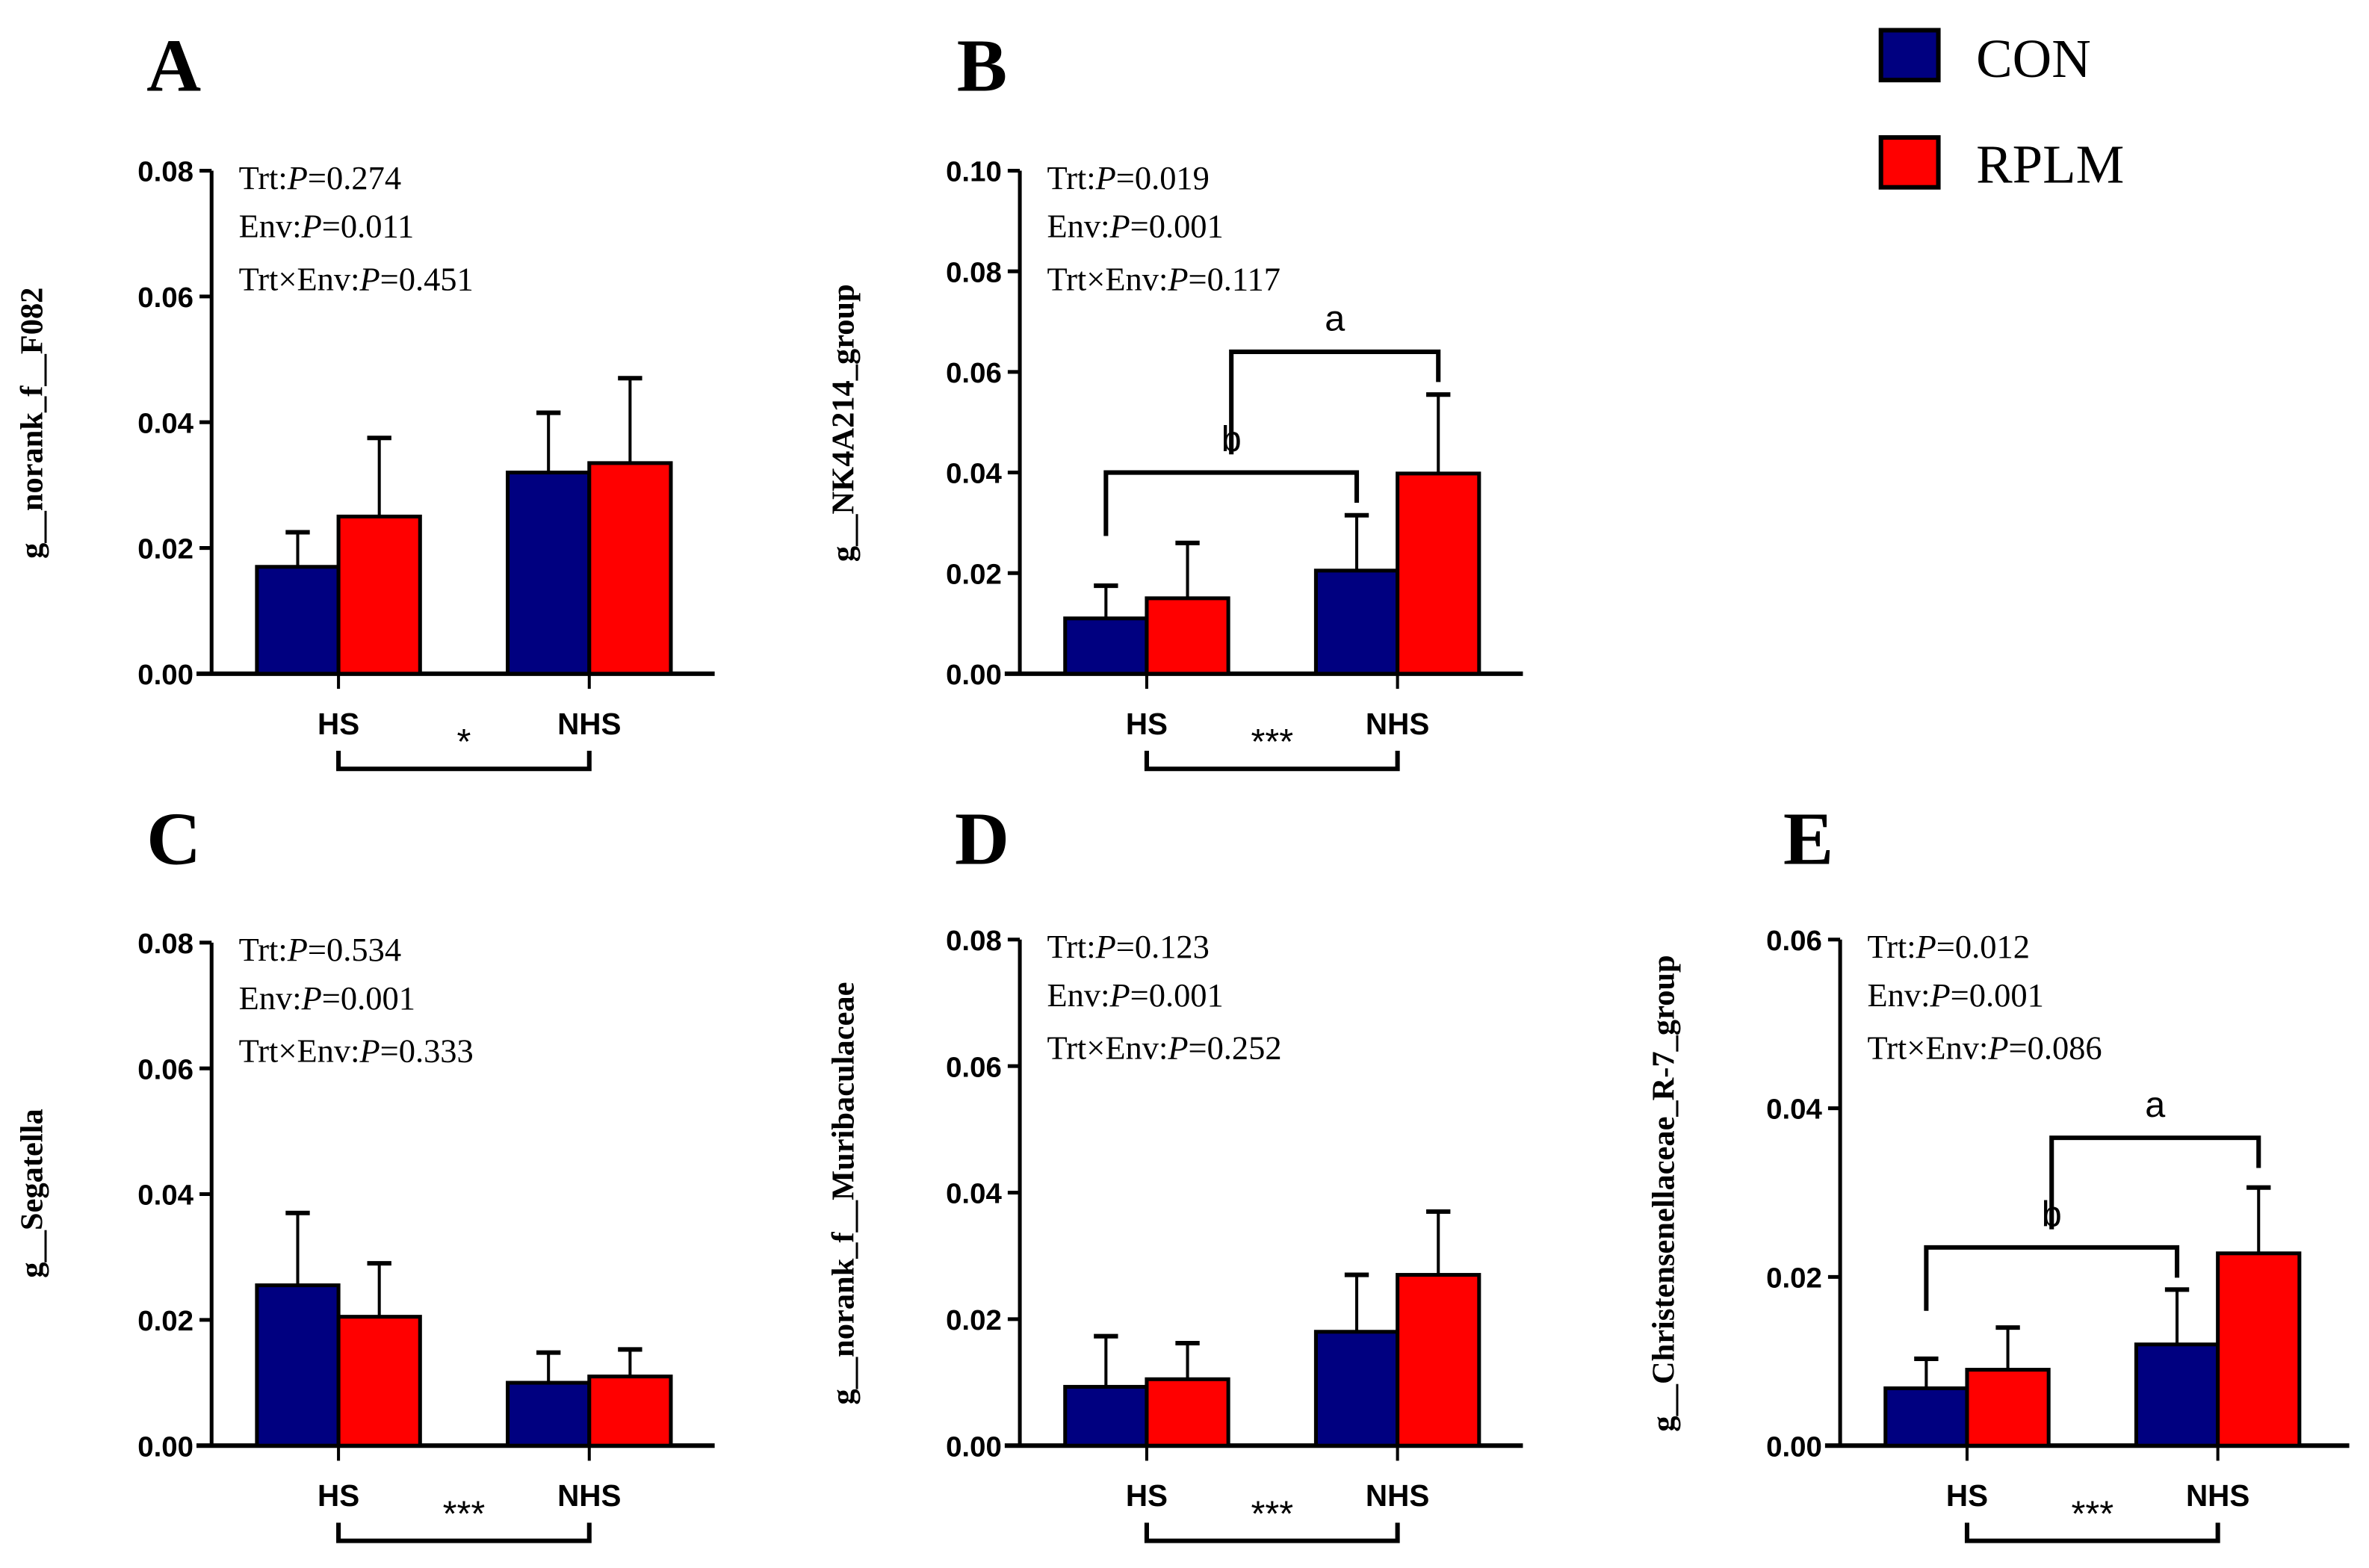 This screenshot has height=1568, width=2369. I want to click on legend-label-con: CON, so click(2034, 58).